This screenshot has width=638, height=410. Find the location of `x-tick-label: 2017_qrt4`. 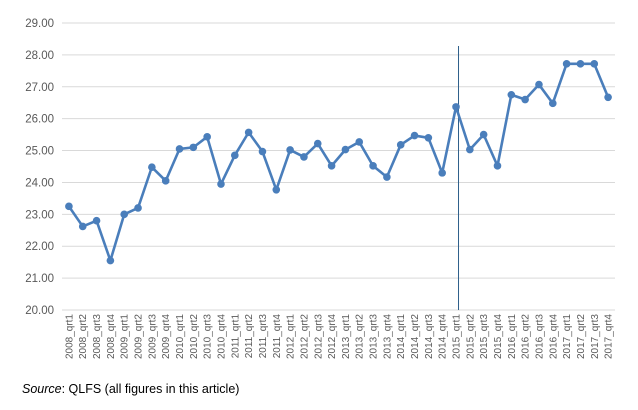

x-tick-label: 2017_qrt4 is located at coordinates (609, 336).